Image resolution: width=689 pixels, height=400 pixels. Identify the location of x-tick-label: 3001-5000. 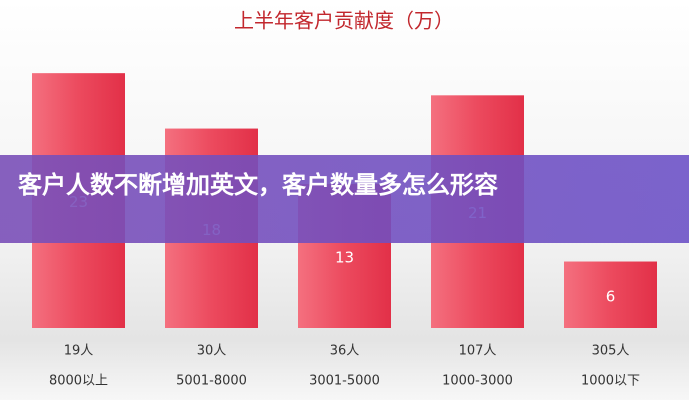
(344, 381).